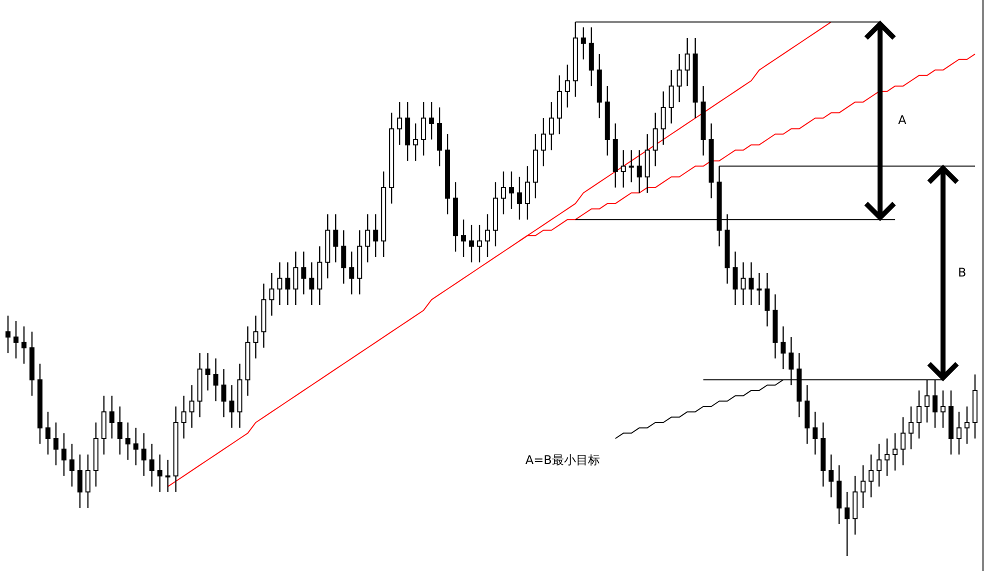 This screenshot has width=986, height=571. Describe the element at coordinates (903, 120) in the screenshot. I see `annotation: A` at that location.